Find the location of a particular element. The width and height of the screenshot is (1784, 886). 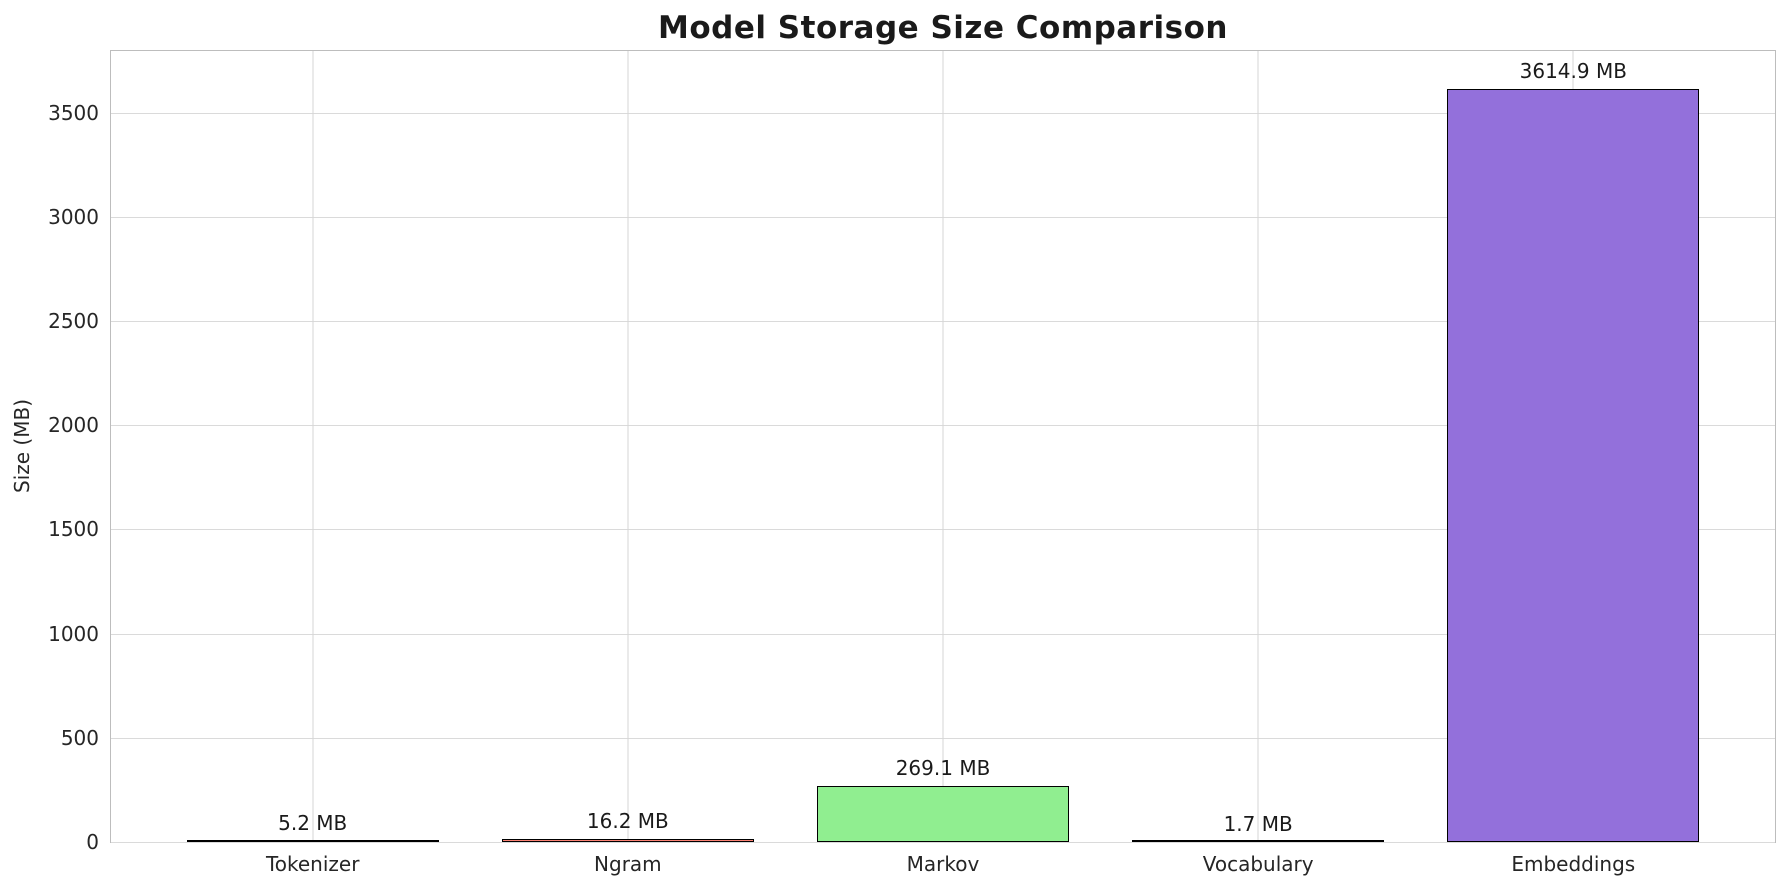

x-tick-label: Tokenizer is located at coordinates (312, 864).